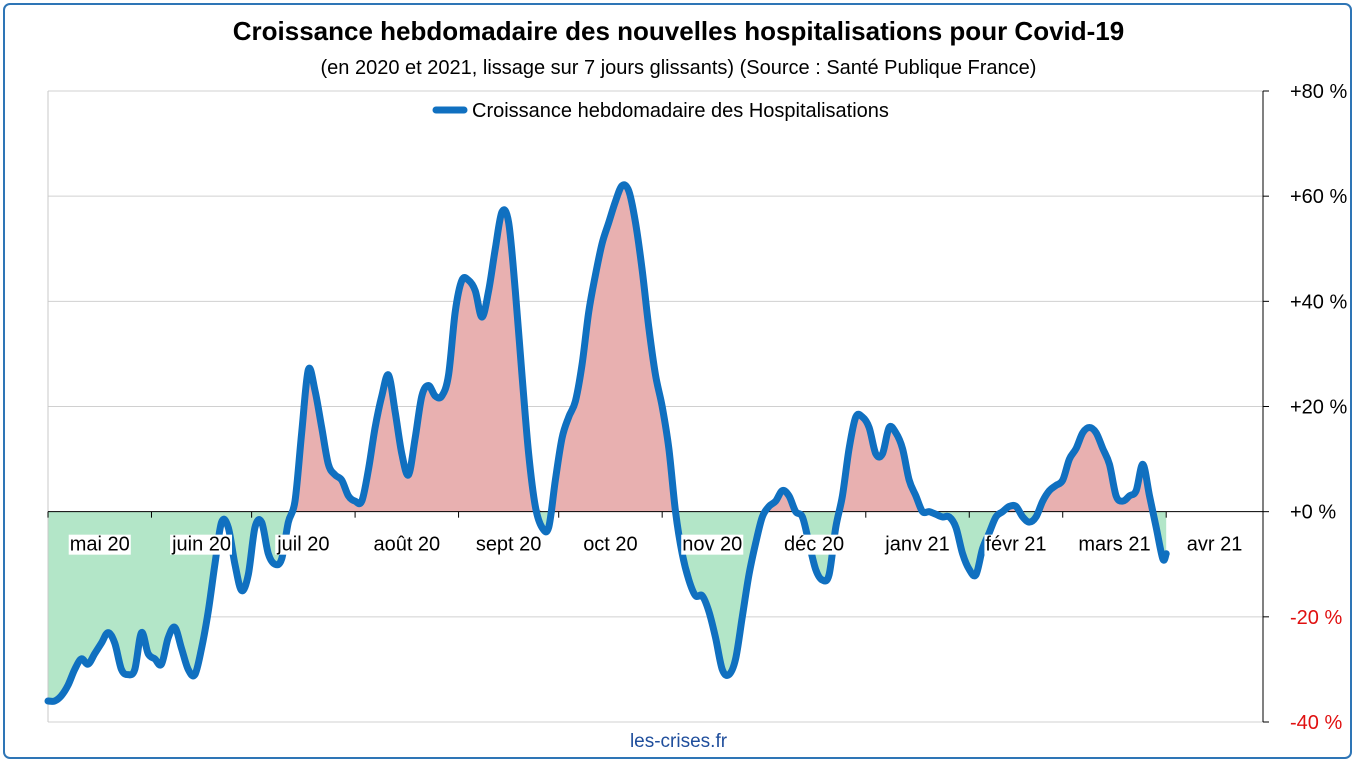  What do you see at coordinates (1318, 197) in the screenshot?
I see `y-tick-label: +60 %` at bounding box center [1318, 197].